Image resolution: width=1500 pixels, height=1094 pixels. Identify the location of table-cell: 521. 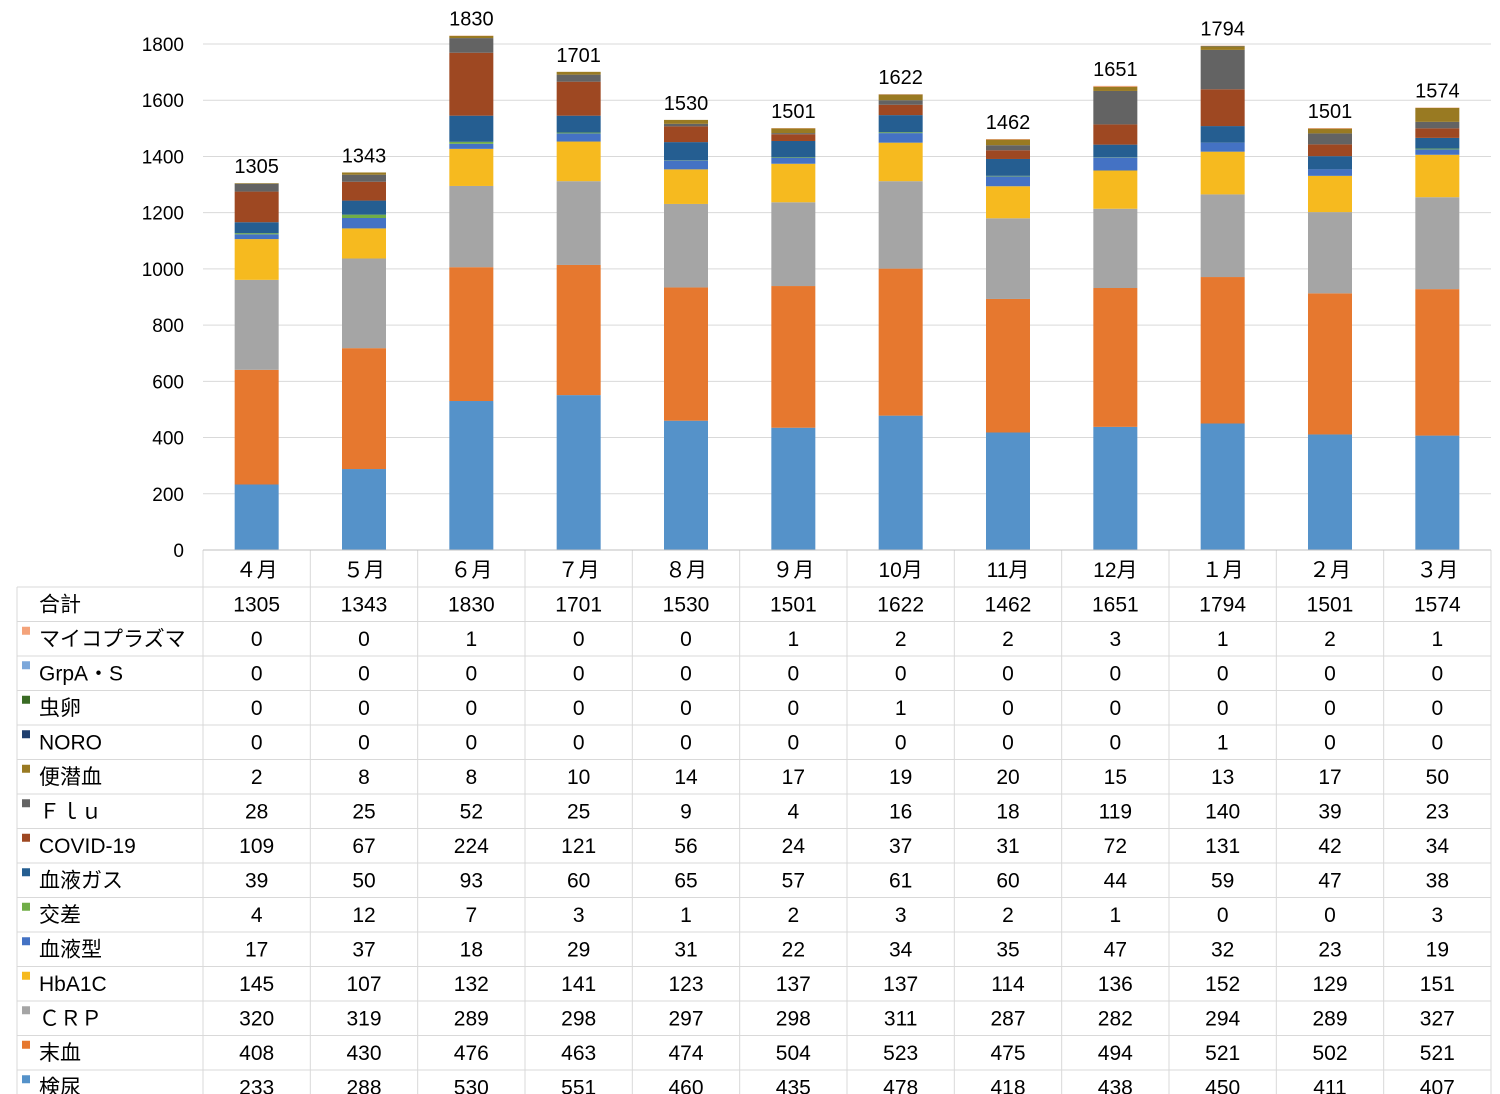
(1222, 1053).